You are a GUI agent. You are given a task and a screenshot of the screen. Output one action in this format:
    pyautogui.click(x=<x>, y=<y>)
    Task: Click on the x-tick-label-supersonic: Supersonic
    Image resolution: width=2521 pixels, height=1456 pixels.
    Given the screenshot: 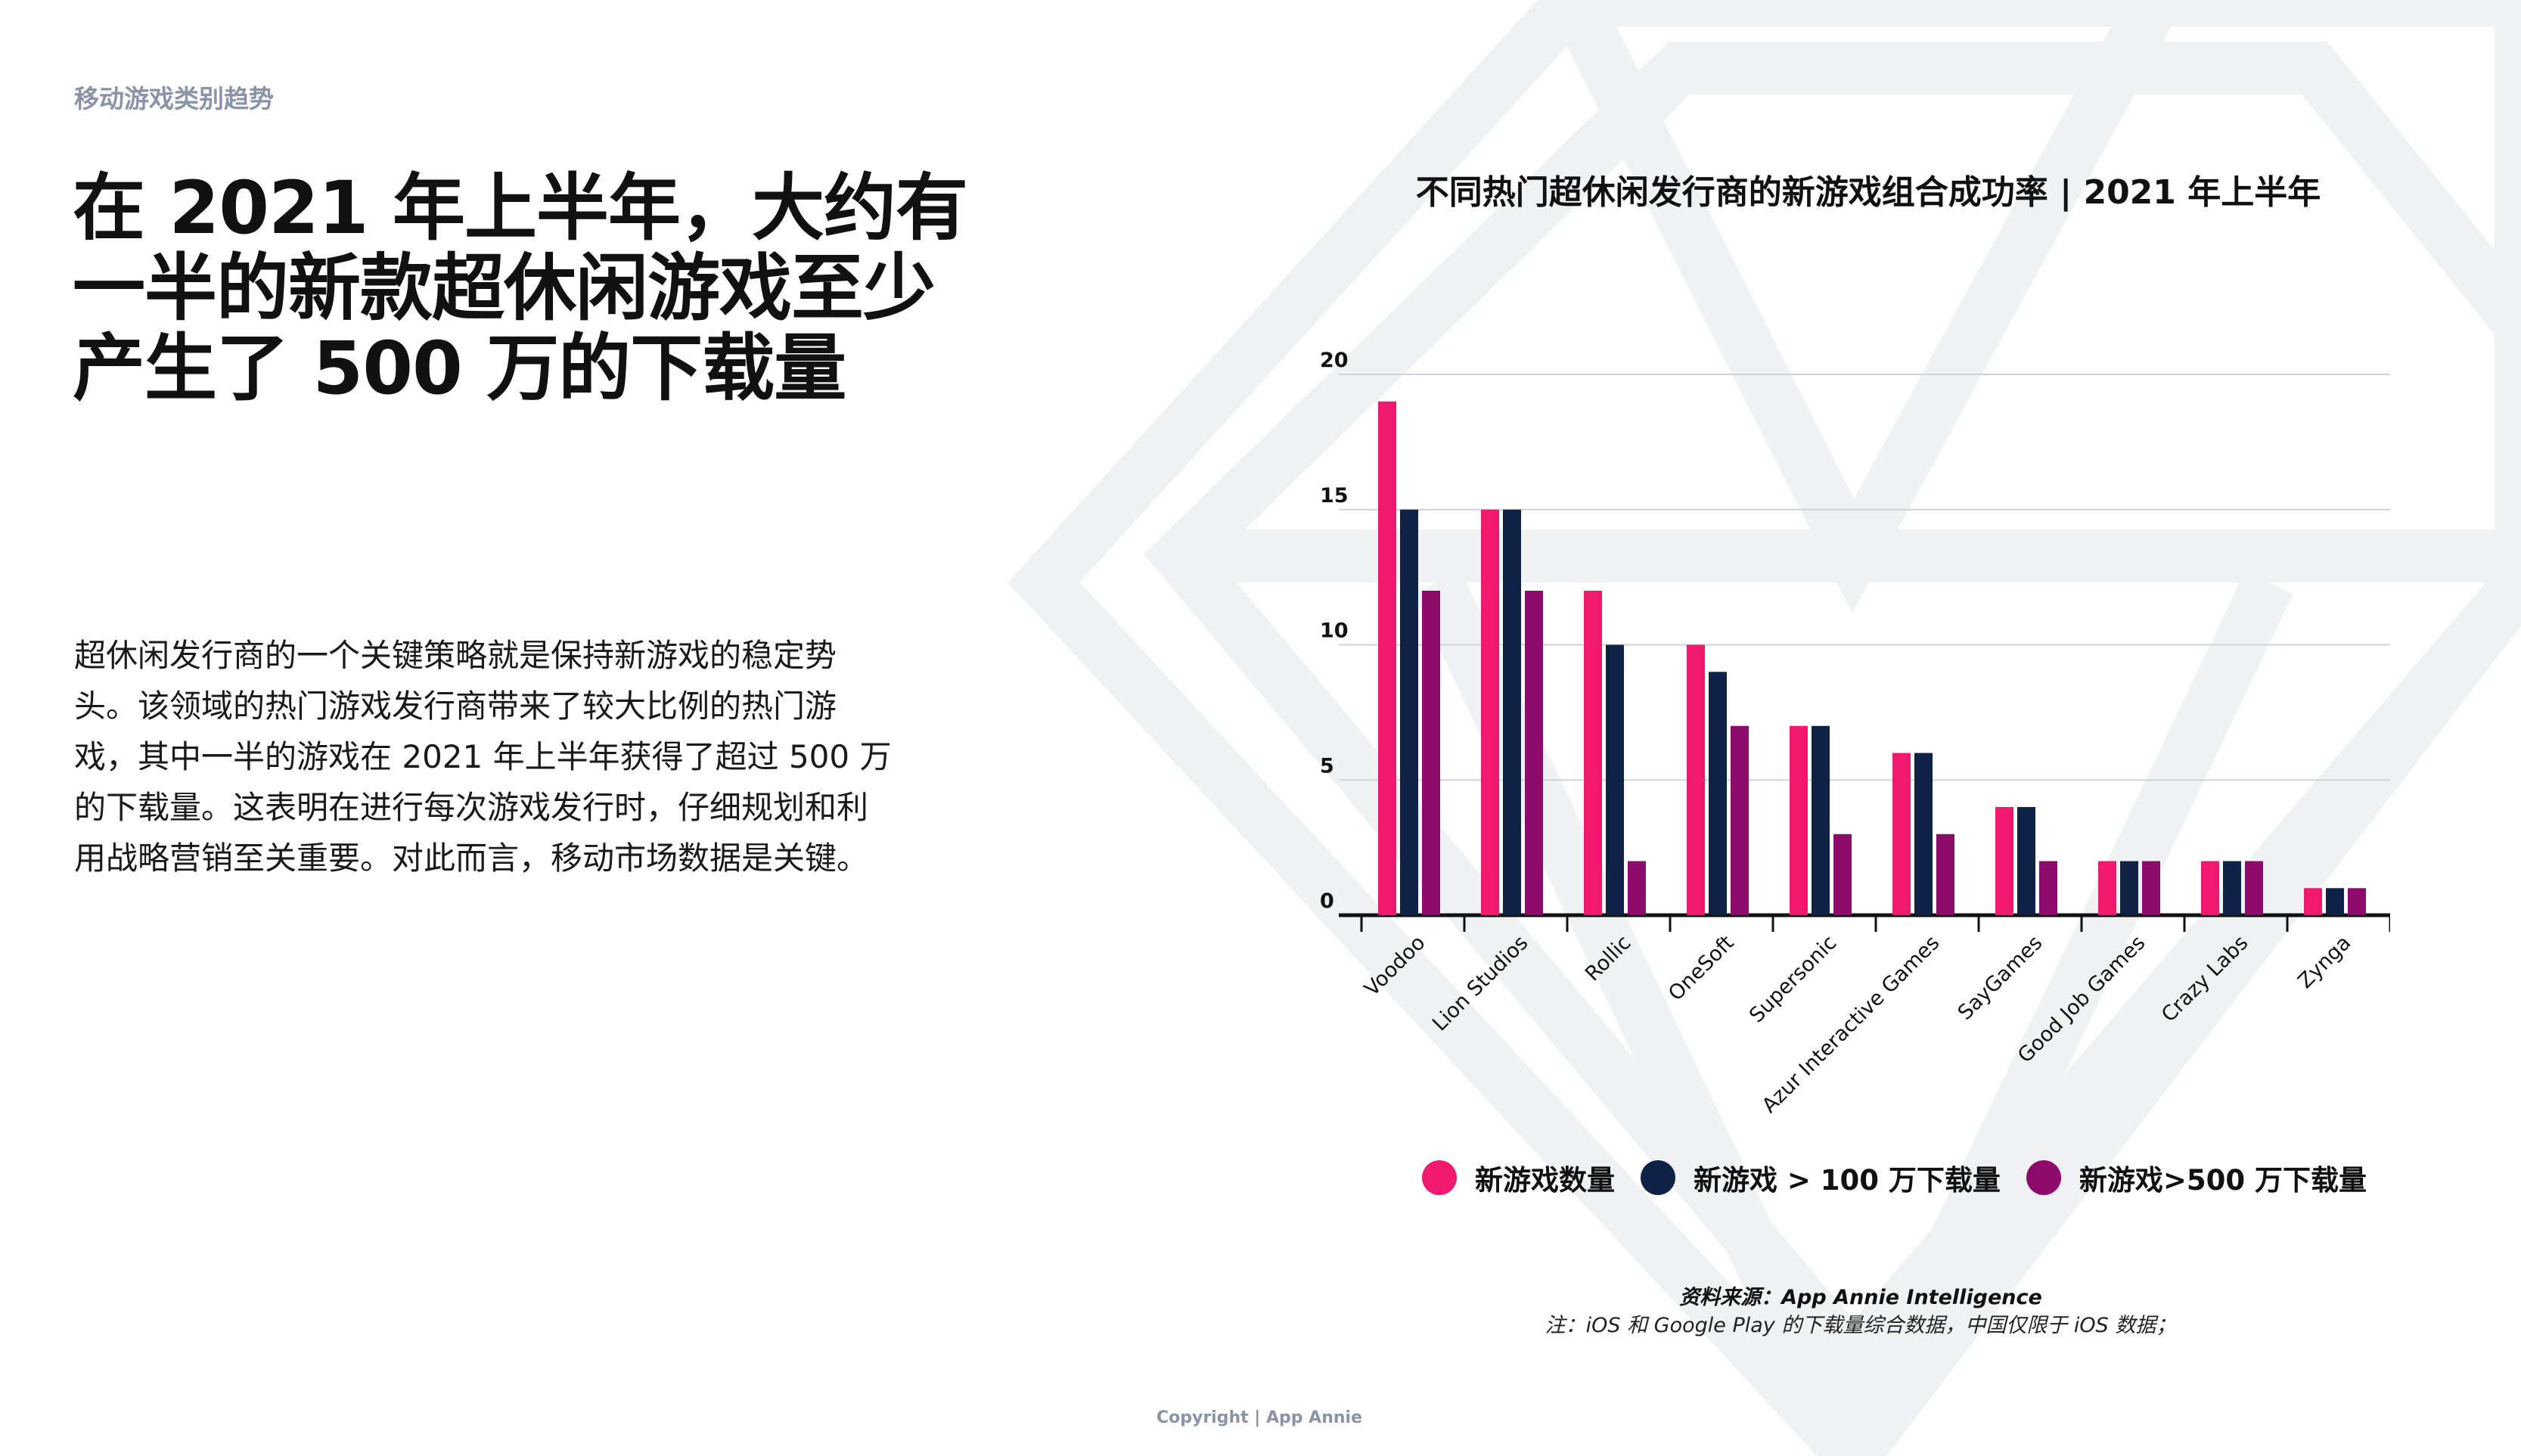 What is the action you would take?
    pyautogui.click(x=1793, y=979)
    